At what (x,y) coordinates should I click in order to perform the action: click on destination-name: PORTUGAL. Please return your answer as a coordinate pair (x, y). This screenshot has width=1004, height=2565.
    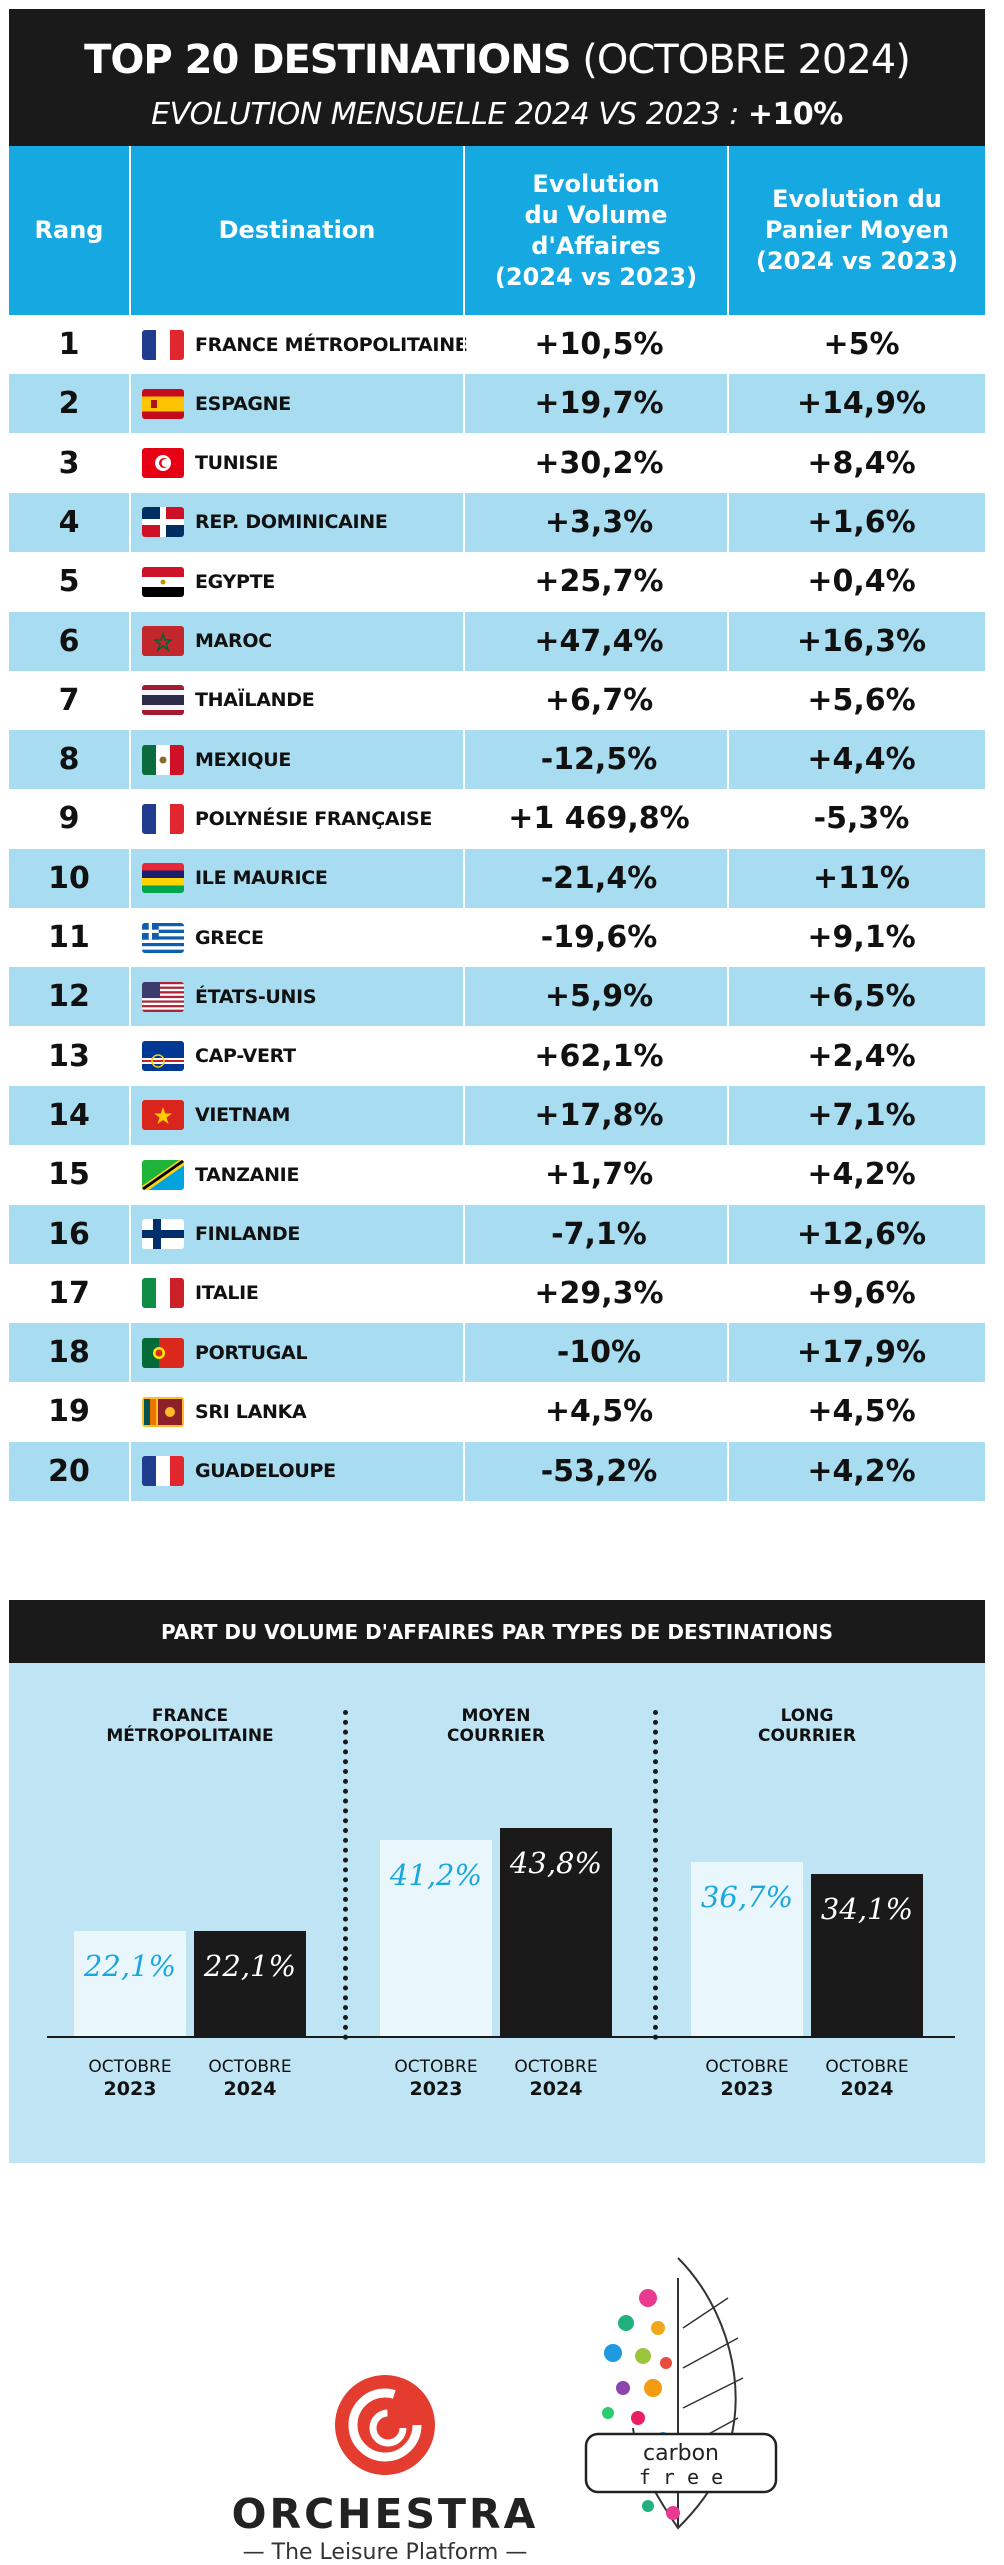
    Looking at the image, I should click on (251, 1352).